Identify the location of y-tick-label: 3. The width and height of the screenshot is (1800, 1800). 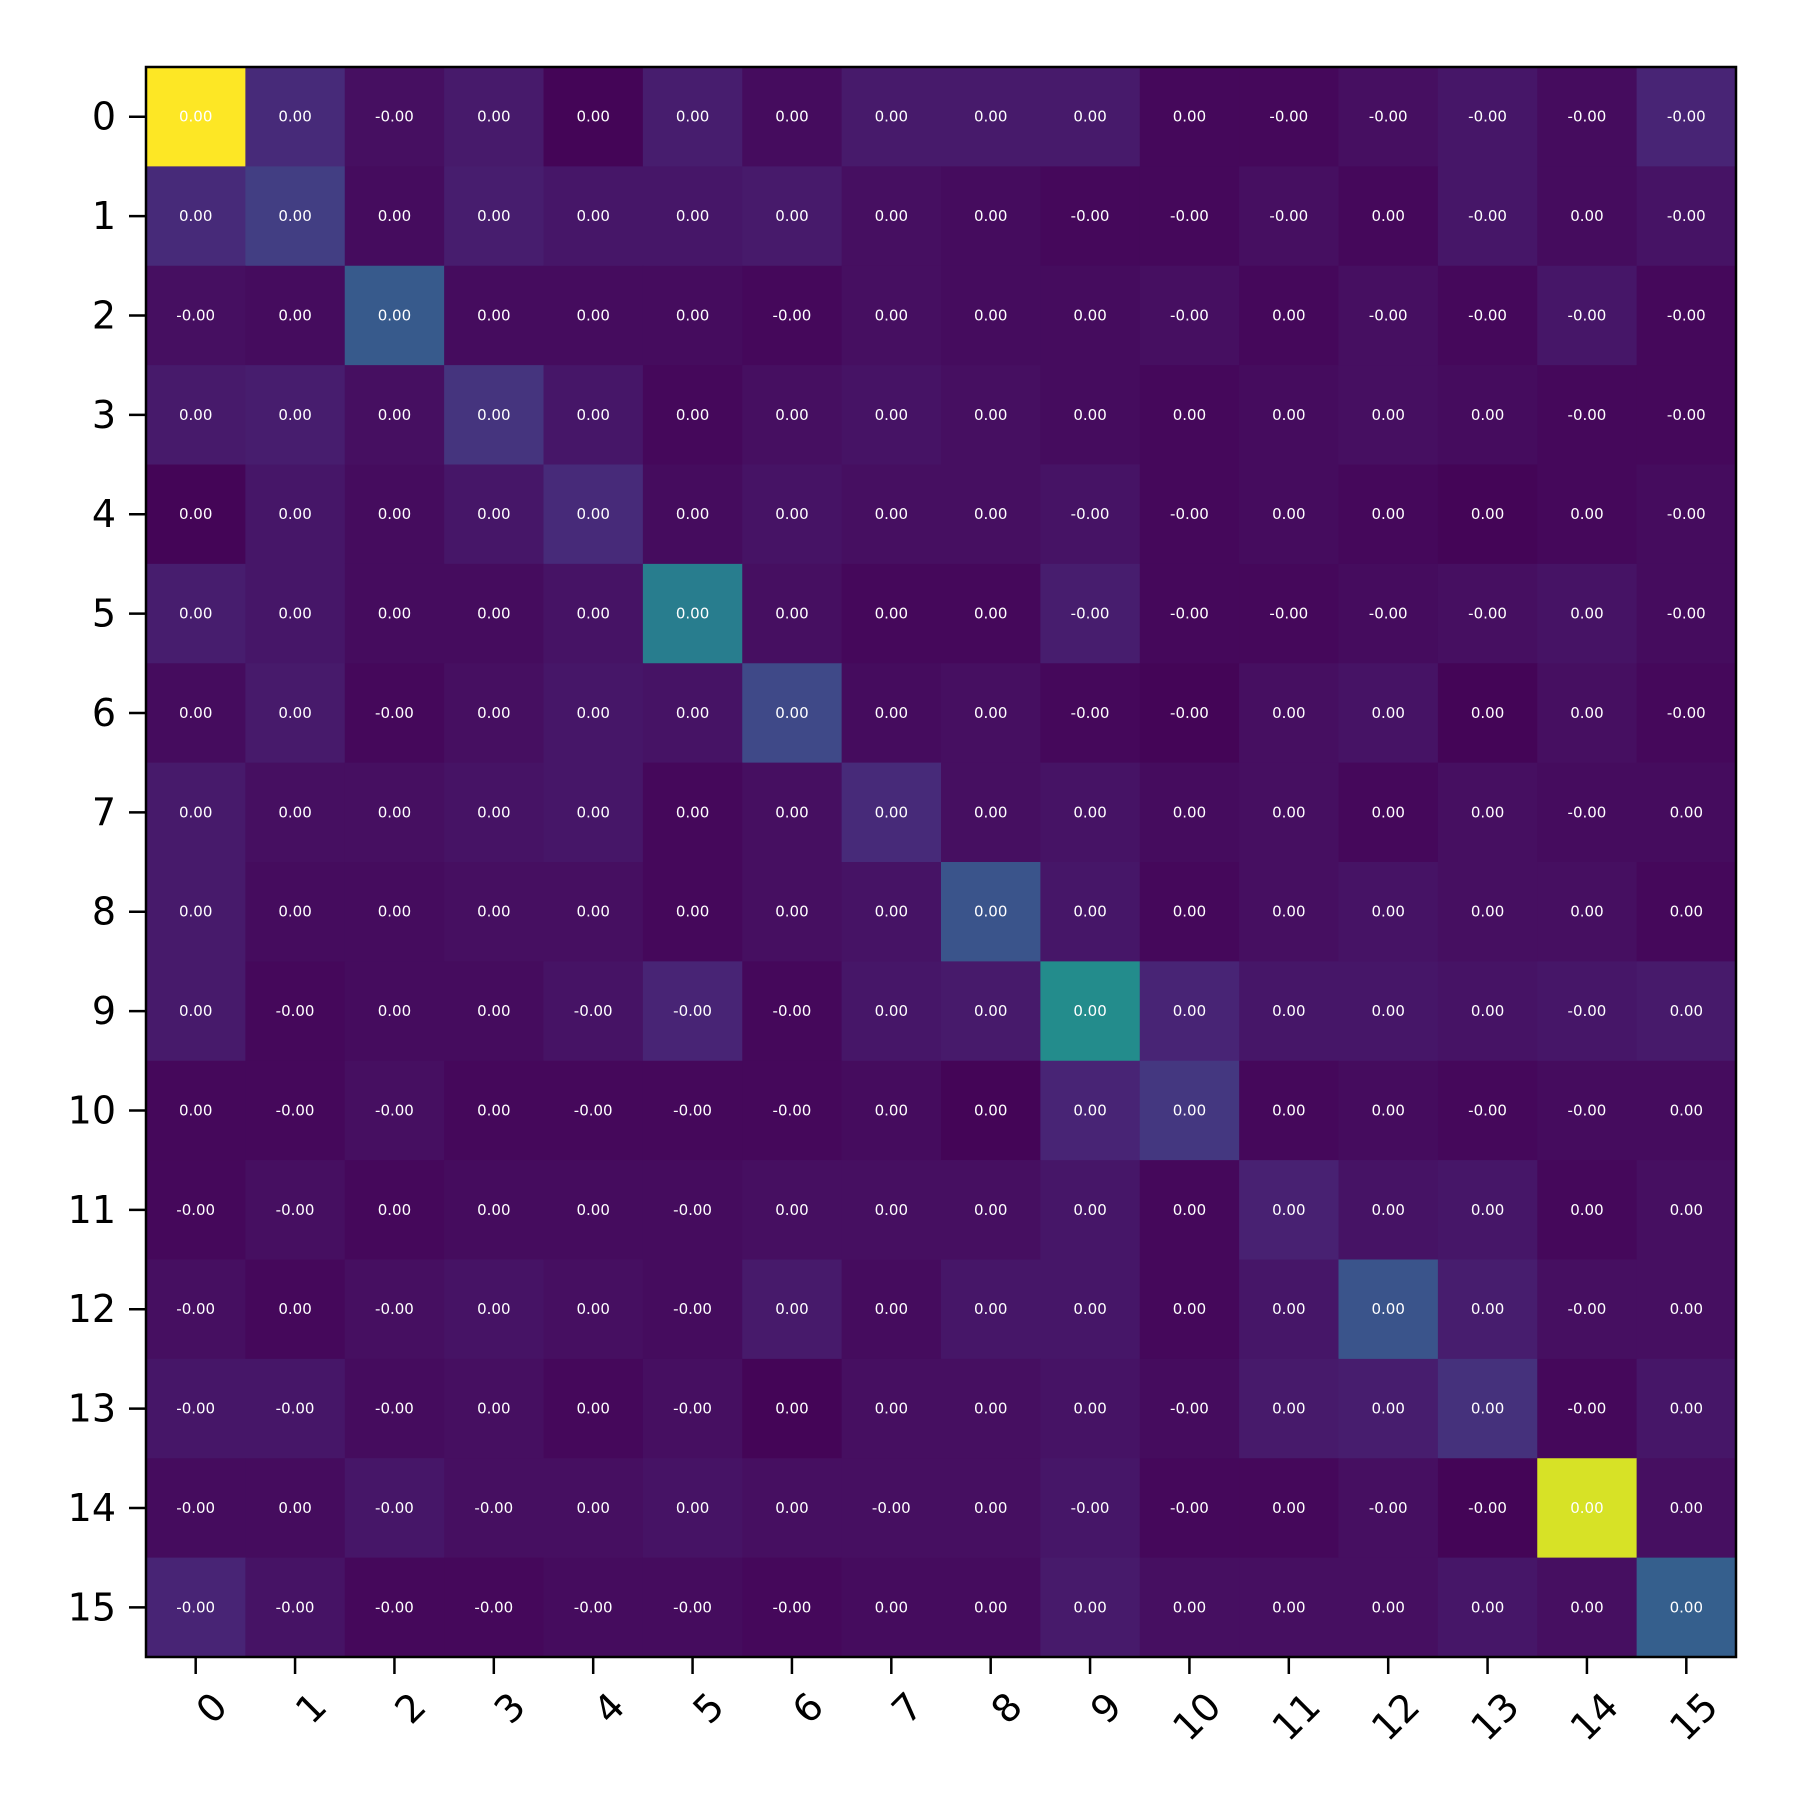
(104, 415).